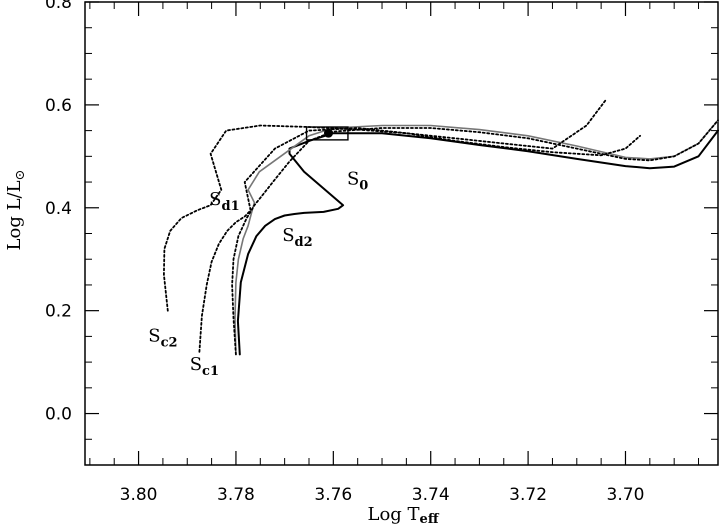 This screenshot has width=721, height=526. Describe the element at coordinates (224, 201) in the screenshot. I see `track-label-sd1: Sd1` at that location.